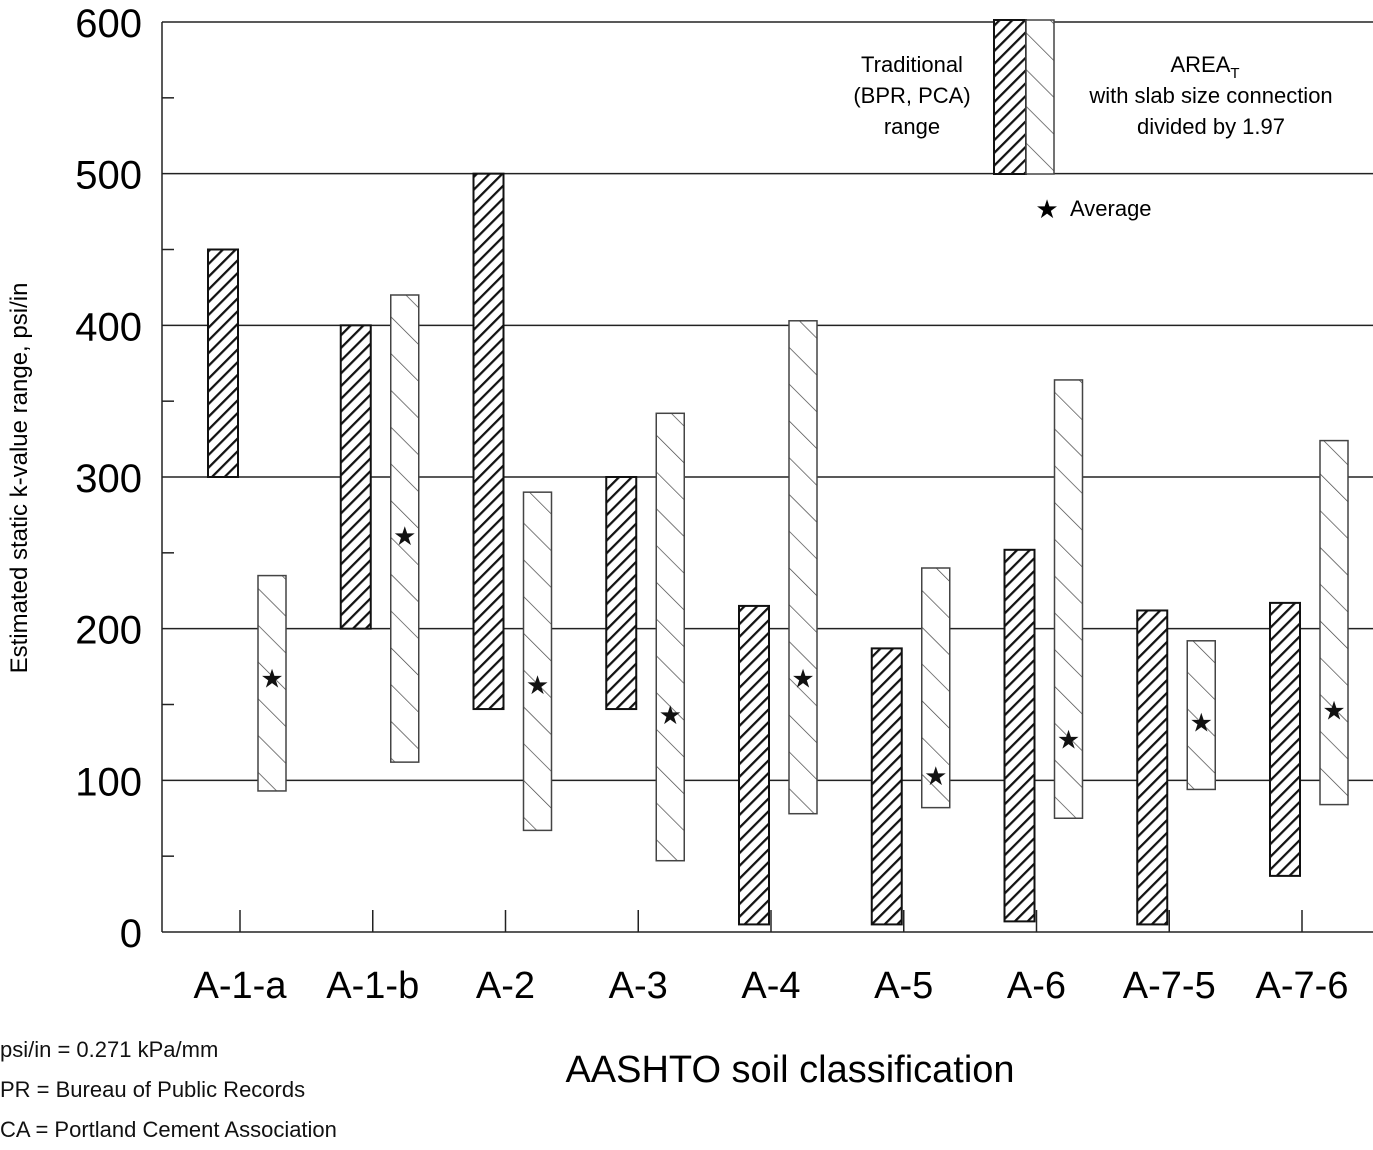 The height and width of the screenshot is (1150, 1373). Describe the element at coordinates (911, 95) in the screenshot. I see `legend-traditional-line-2: (BPR, PCA)` at that location.